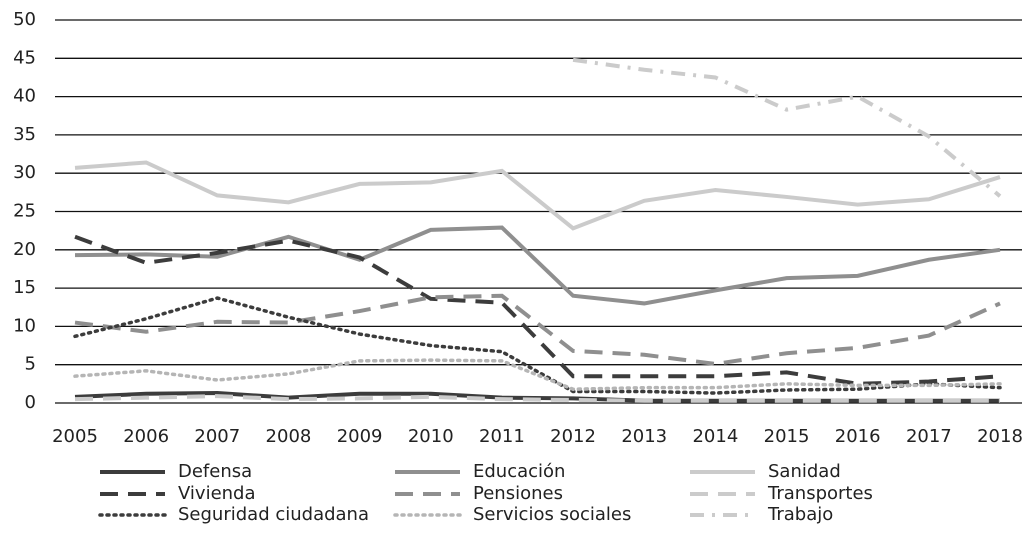 This screenshot has height=539, width=1029. Describe the element at coordinates (858, 436) in the screenshot. I see `x-tick-label: 2016` at that location.